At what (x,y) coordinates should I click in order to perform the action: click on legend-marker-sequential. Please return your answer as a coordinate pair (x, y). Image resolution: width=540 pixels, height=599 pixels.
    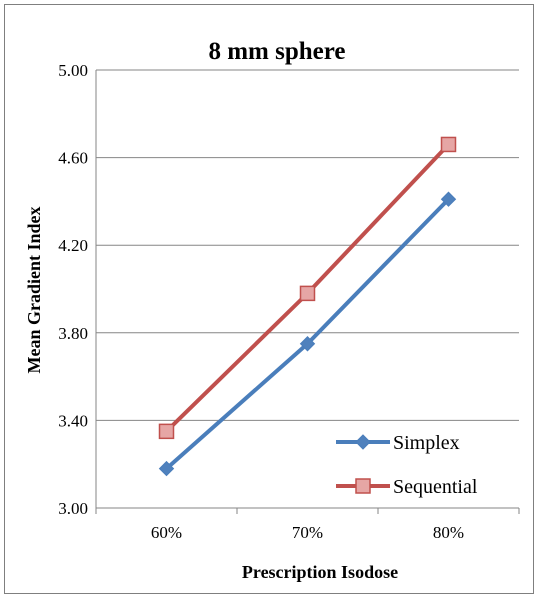
    Looking at the image, I should click on (363, 486).